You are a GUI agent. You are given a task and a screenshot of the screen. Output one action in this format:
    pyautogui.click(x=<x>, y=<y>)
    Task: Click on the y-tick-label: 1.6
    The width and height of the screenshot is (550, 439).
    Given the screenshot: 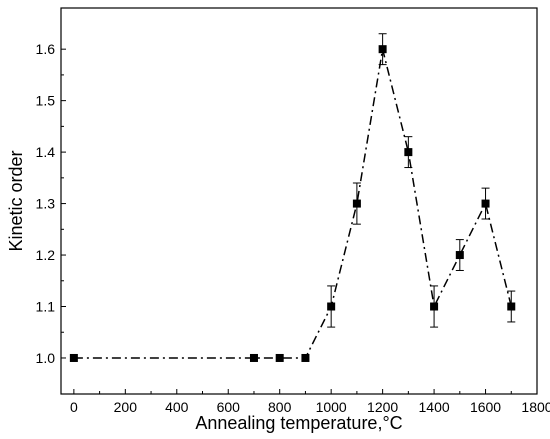 What is the action you would take?
    pyautogui.click(x=46, y=49)
    